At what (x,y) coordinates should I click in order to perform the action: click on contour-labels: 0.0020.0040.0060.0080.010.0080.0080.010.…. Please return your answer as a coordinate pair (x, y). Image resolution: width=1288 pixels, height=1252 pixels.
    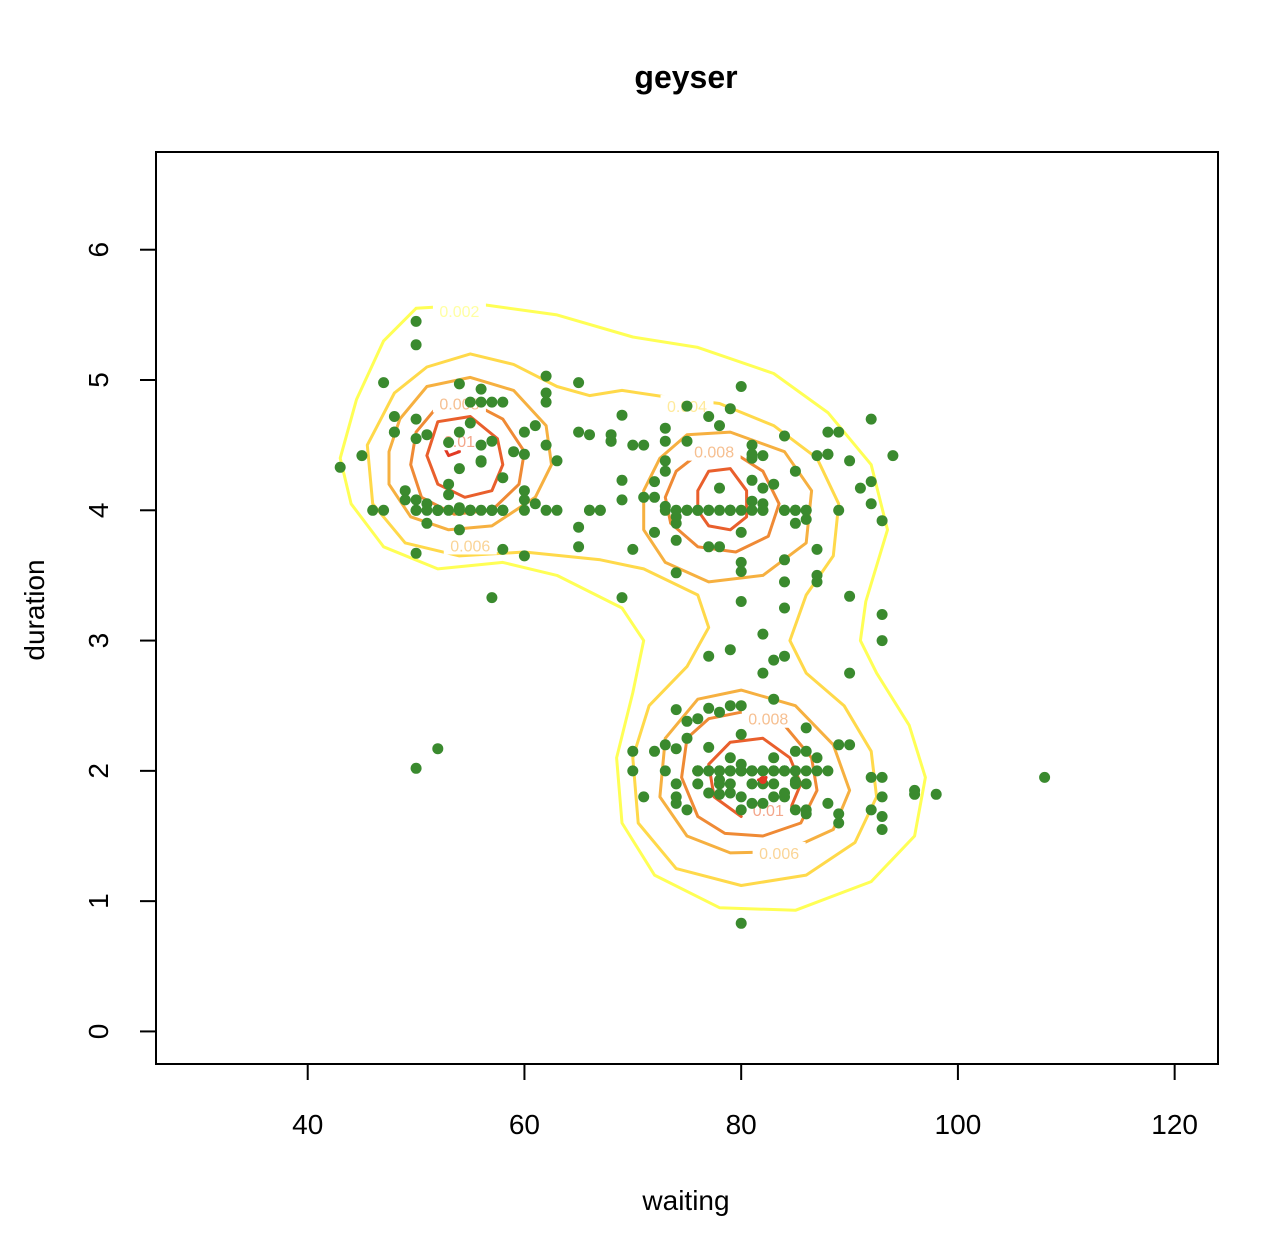
    Looking at the image, I should click on (619, 581).